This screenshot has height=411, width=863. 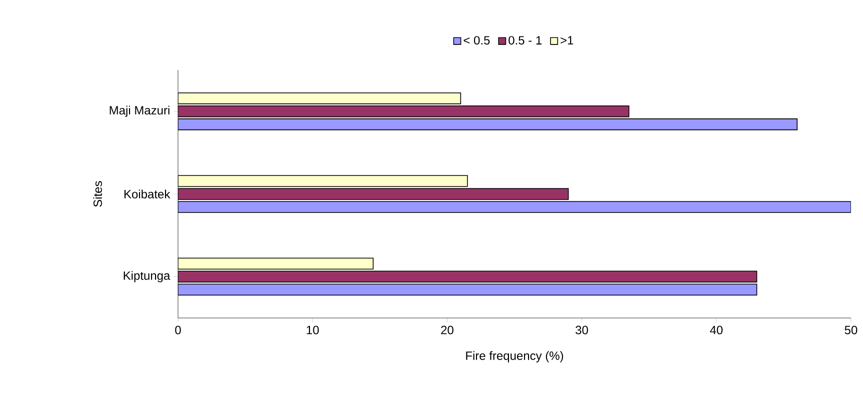 I want to click on legend-label: 0.5 - 1, so click(x=525, y=40).